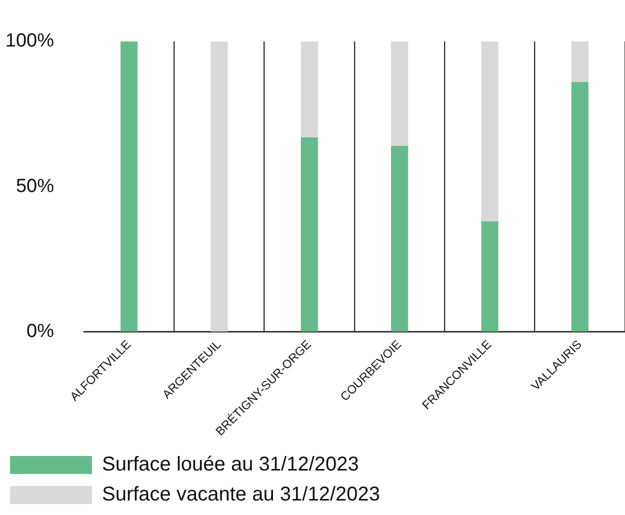 The width and height of the screenshot is (625, 515). I want to click on legend-label: Surface vacante au 31/12/2023, so click(241, 495).